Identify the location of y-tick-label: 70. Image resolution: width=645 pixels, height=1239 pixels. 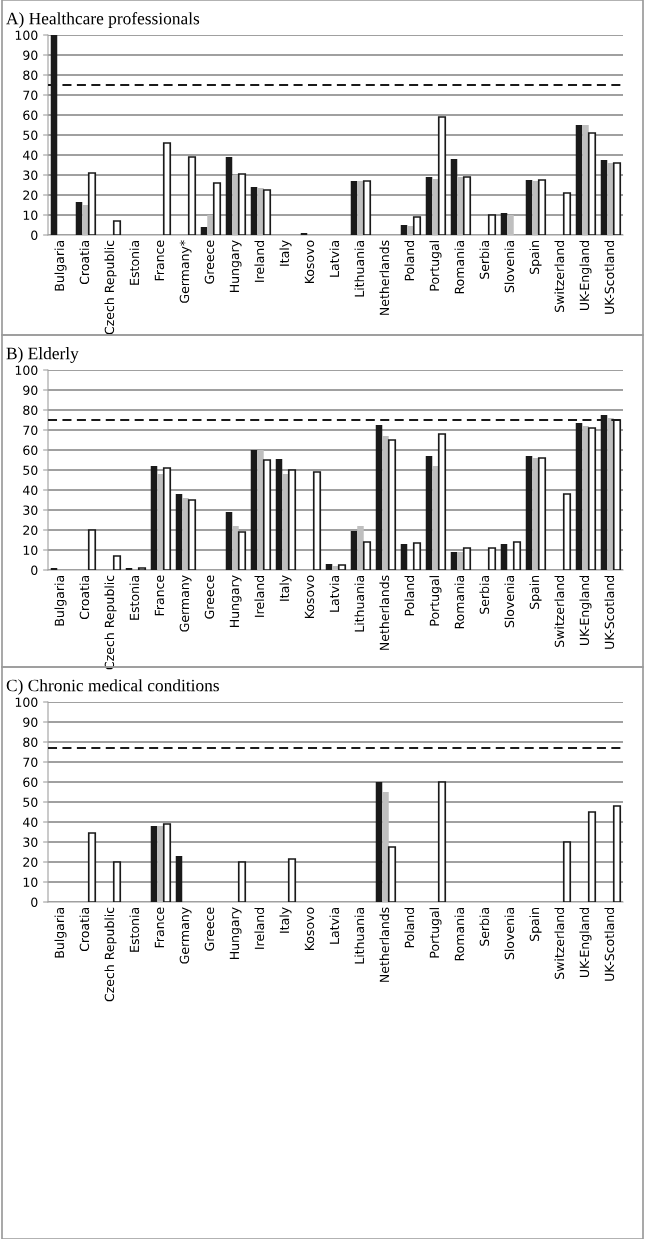
(30, 95).